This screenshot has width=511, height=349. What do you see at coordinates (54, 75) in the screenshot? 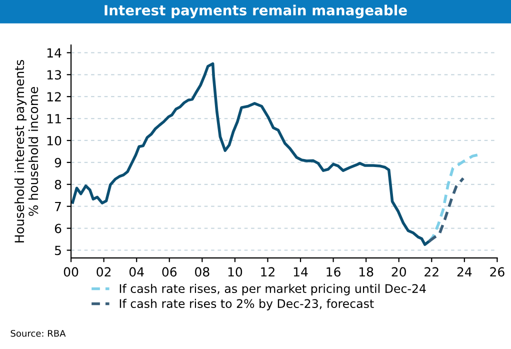
I see `y-tick-label: 13` at bounding box center [54, 75].